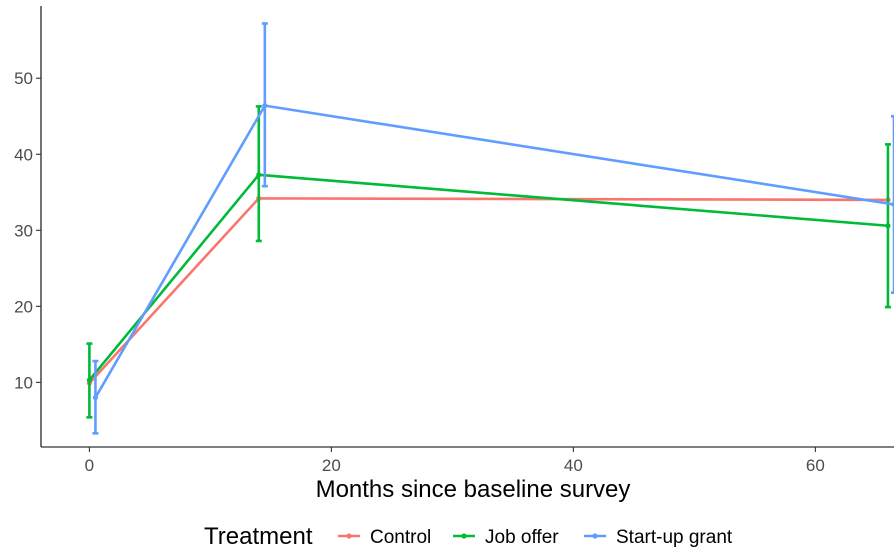 The image size is (894, 553). I want to click on legend-items: Control Job offer Start-up grant, so click(535, 537).